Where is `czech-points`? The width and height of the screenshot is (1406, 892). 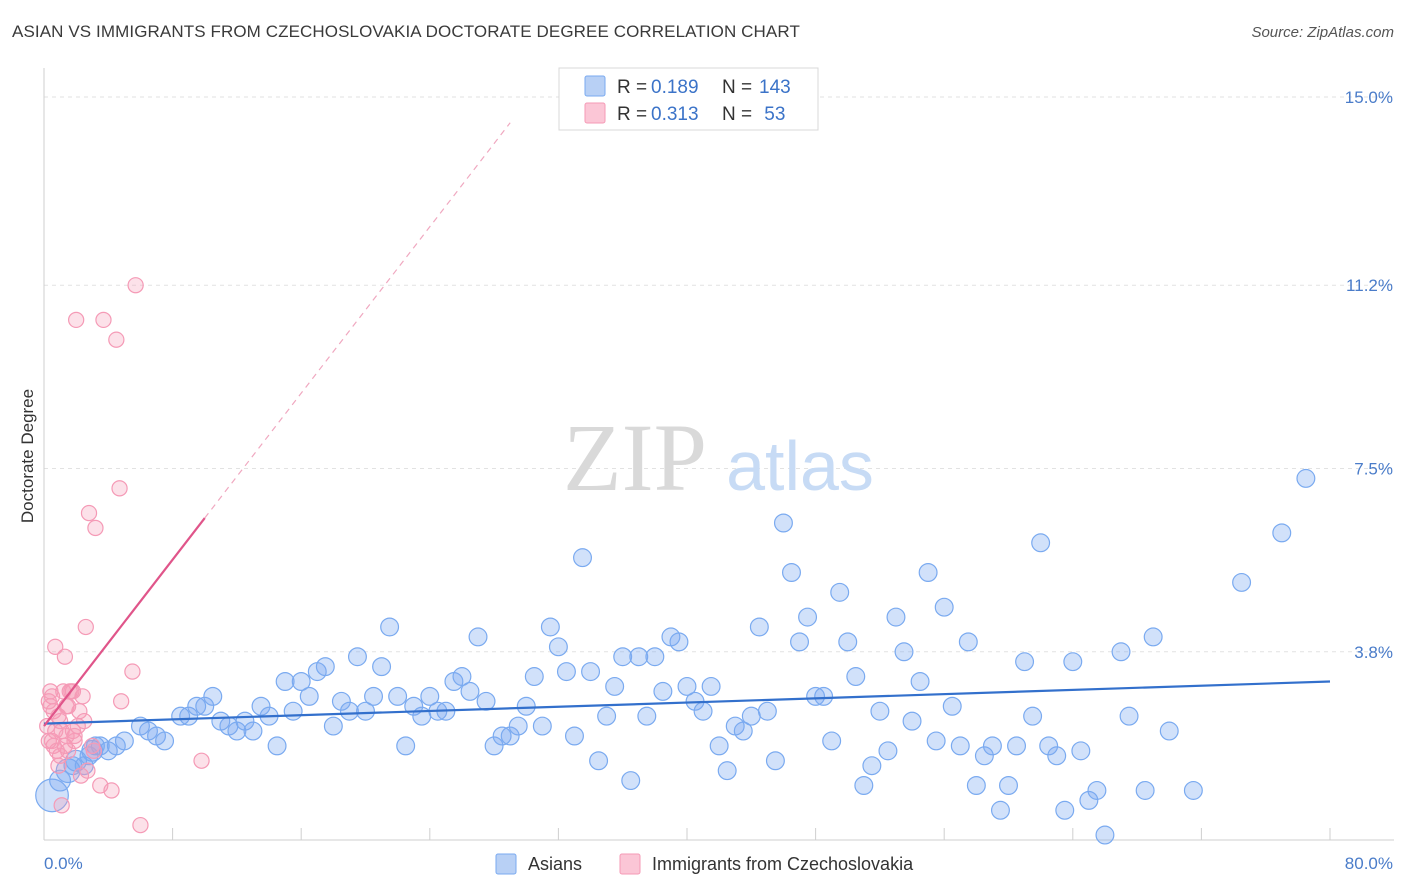
czech-points is located at coordinates (124, 555).